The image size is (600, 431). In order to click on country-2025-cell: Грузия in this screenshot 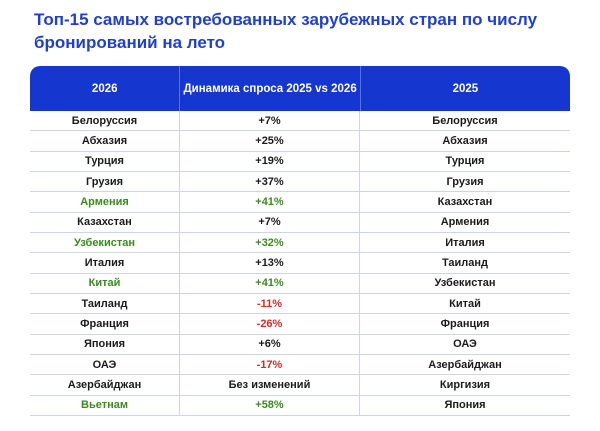, I will do `click(465, 181)`.